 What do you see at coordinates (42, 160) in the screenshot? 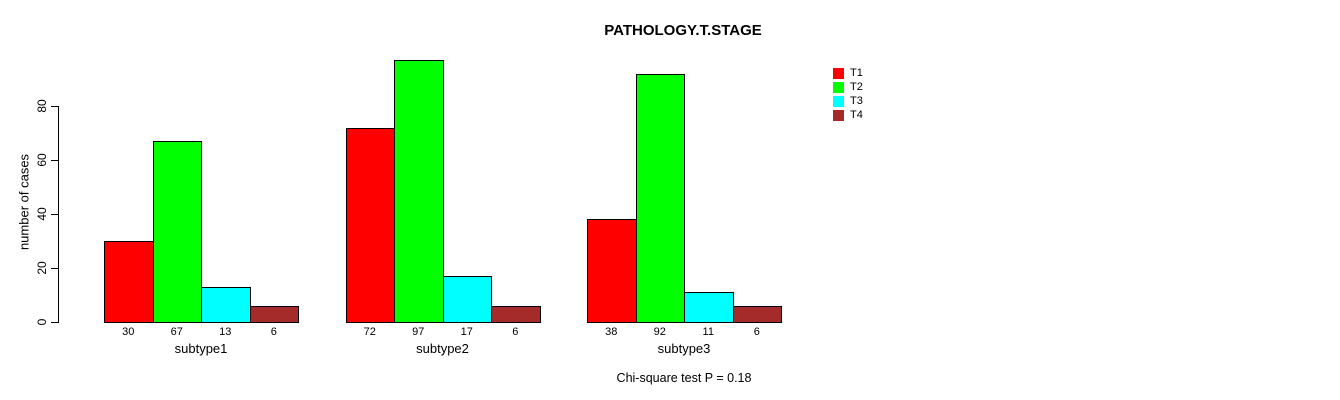
I see `y-tick-label: 60` at bounding box center [42, 160].